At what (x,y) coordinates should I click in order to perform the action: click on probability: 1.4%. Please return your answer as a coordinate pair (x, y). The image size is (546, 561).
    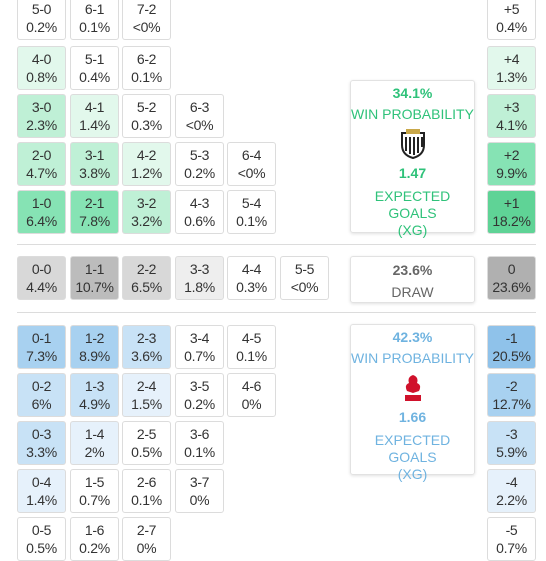
    Looking at the image, I should click on (94, 125).